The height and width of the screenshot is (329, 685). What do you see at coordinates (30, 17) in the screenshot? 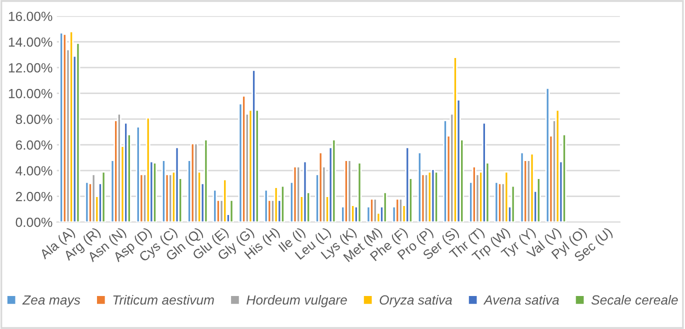
I see `y-tick-label: 16.00%` at bounding box center [30, 17].